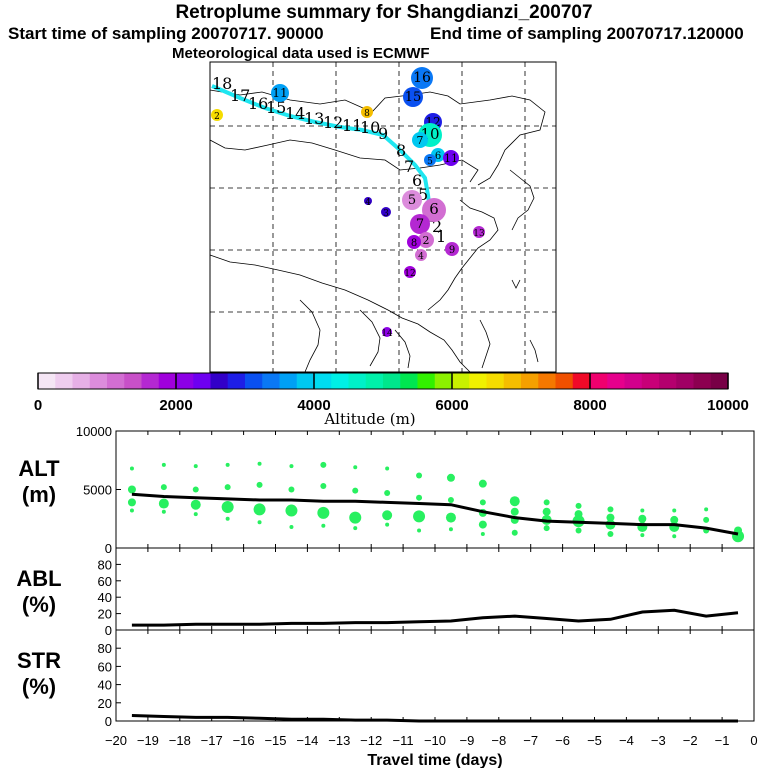 The width and height of the screenshot is (768, 768). What do you see at coordinates (417, 180) in the screenshot?
I see `trajectory-label: 6` at bounding box center [417, 180].